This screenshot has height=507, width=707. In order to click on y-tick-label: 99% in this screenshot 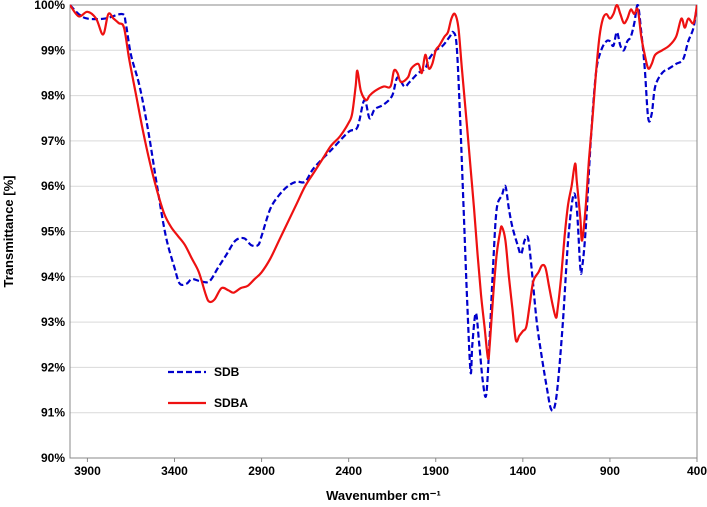, I will do `click(53, 50)`.